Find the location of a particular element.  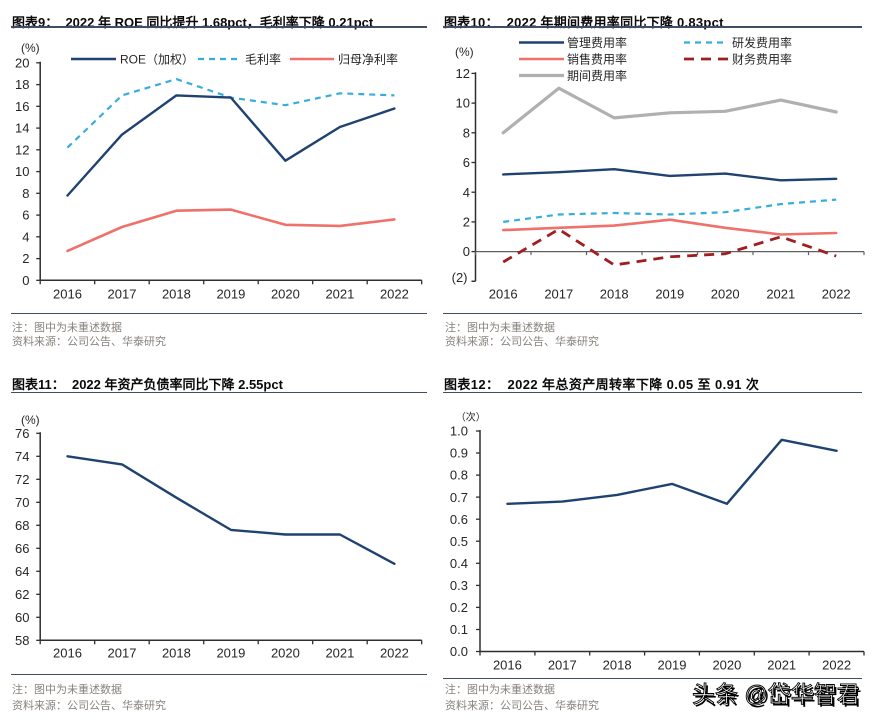

svg-text: 72 is located at coordinates (22, 479).